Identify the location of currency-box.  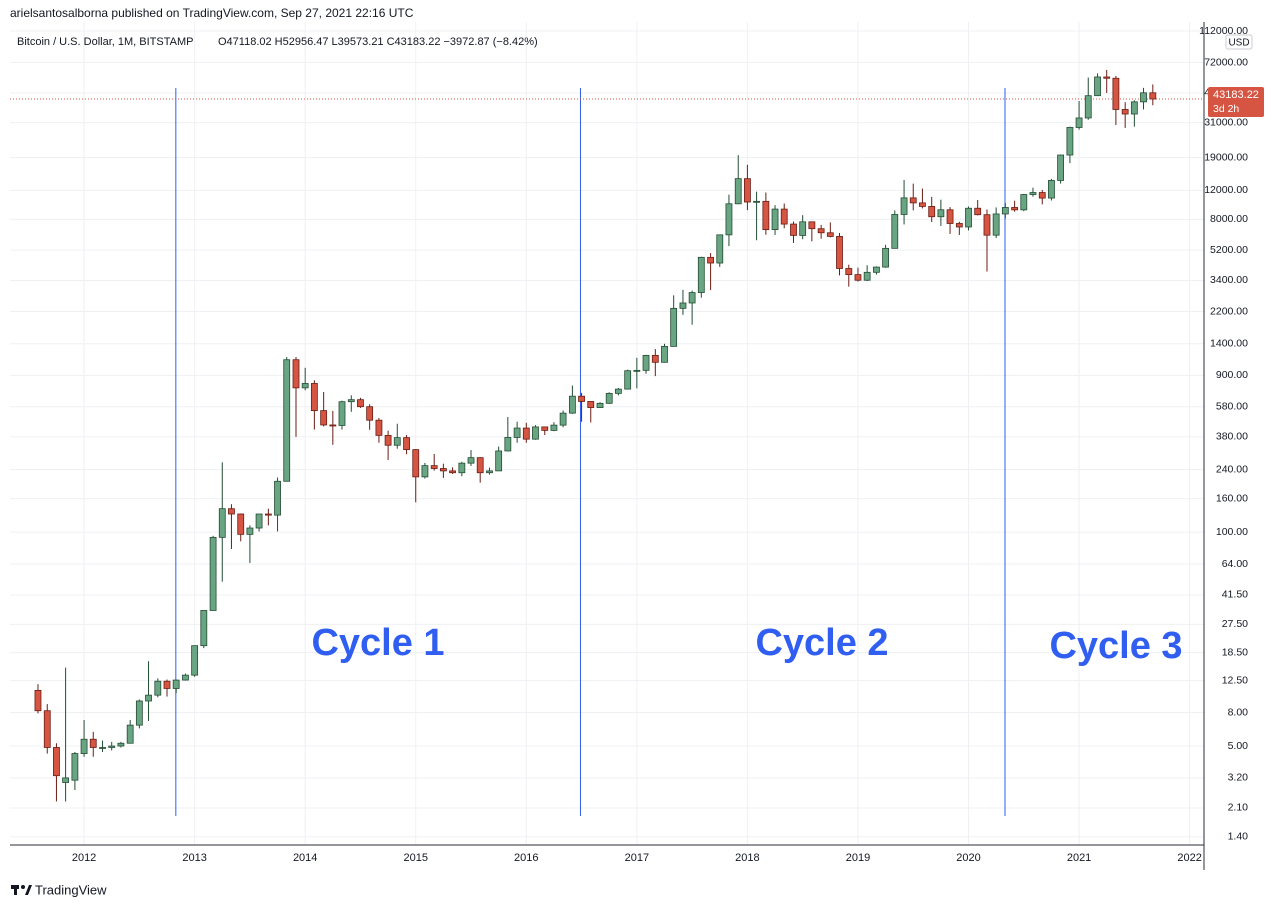
(1239, 42).